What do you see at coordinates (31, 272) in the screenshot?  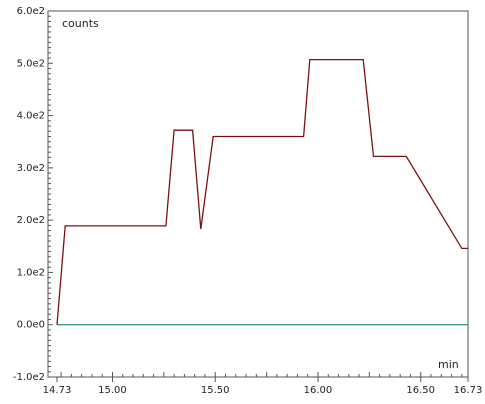 I see `y-tick-label: 1.0e2` at bounding box center [31, 272].